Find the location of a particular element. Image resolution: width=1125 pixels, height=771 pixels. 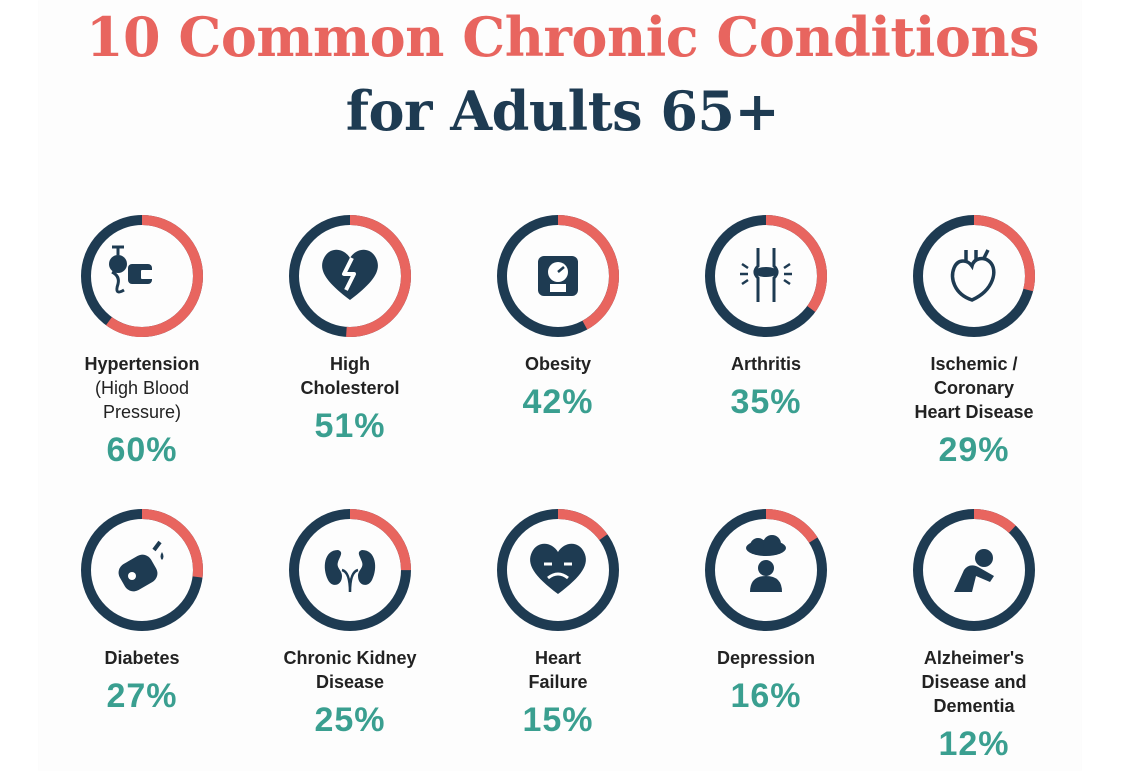

condition-label-line: High is located at coordinates (350, 364).